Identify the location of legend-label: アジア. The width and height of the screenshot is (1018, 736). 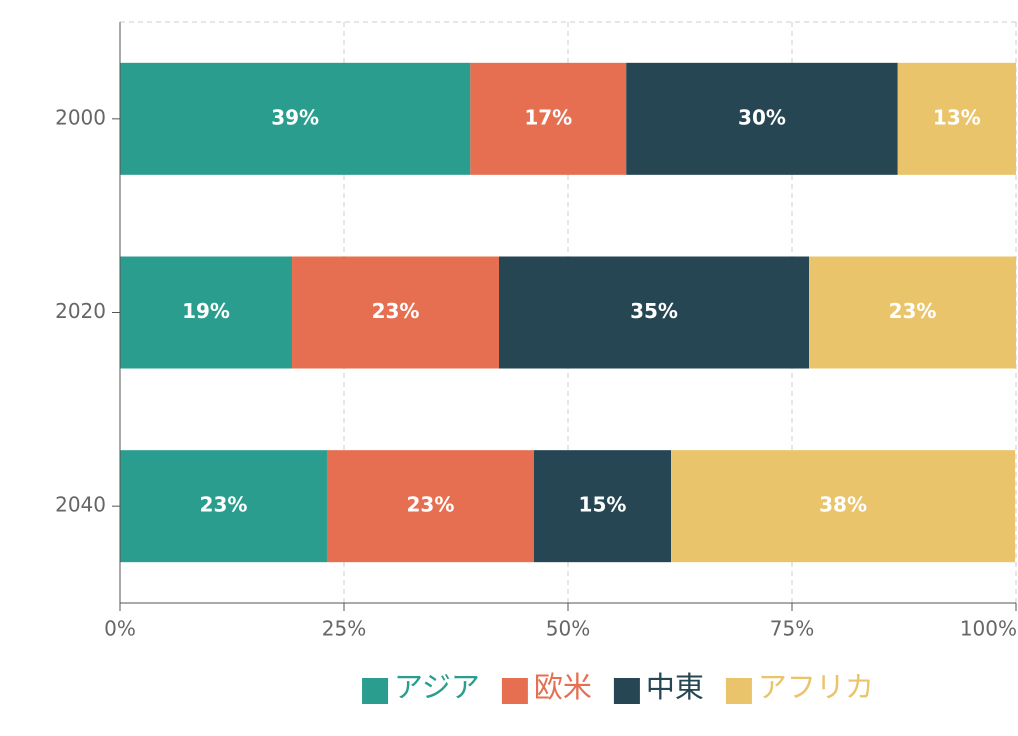
(437, 687).